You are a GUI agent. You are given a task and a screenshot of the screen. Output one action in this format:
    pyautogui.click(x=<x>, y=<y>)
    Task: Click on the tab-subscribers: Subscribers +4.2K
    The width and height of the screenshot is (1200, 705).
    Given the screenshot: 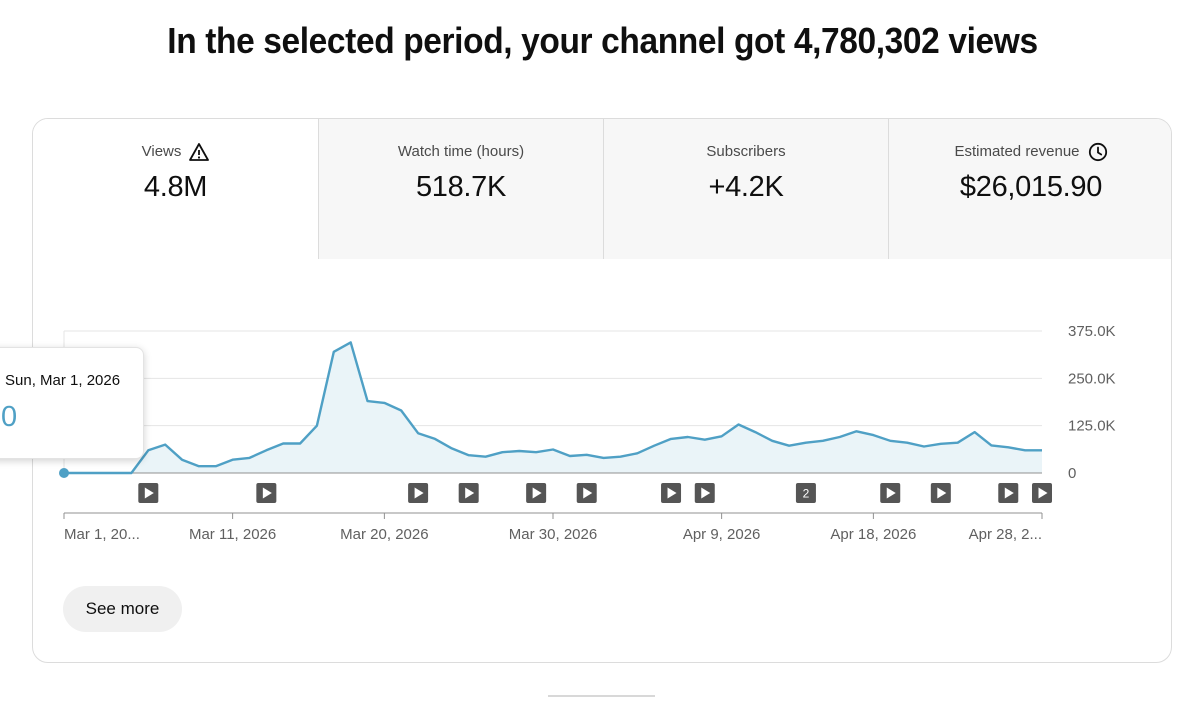 What is the action you would take?
    pyautogui.click(x=745, y=189)
    